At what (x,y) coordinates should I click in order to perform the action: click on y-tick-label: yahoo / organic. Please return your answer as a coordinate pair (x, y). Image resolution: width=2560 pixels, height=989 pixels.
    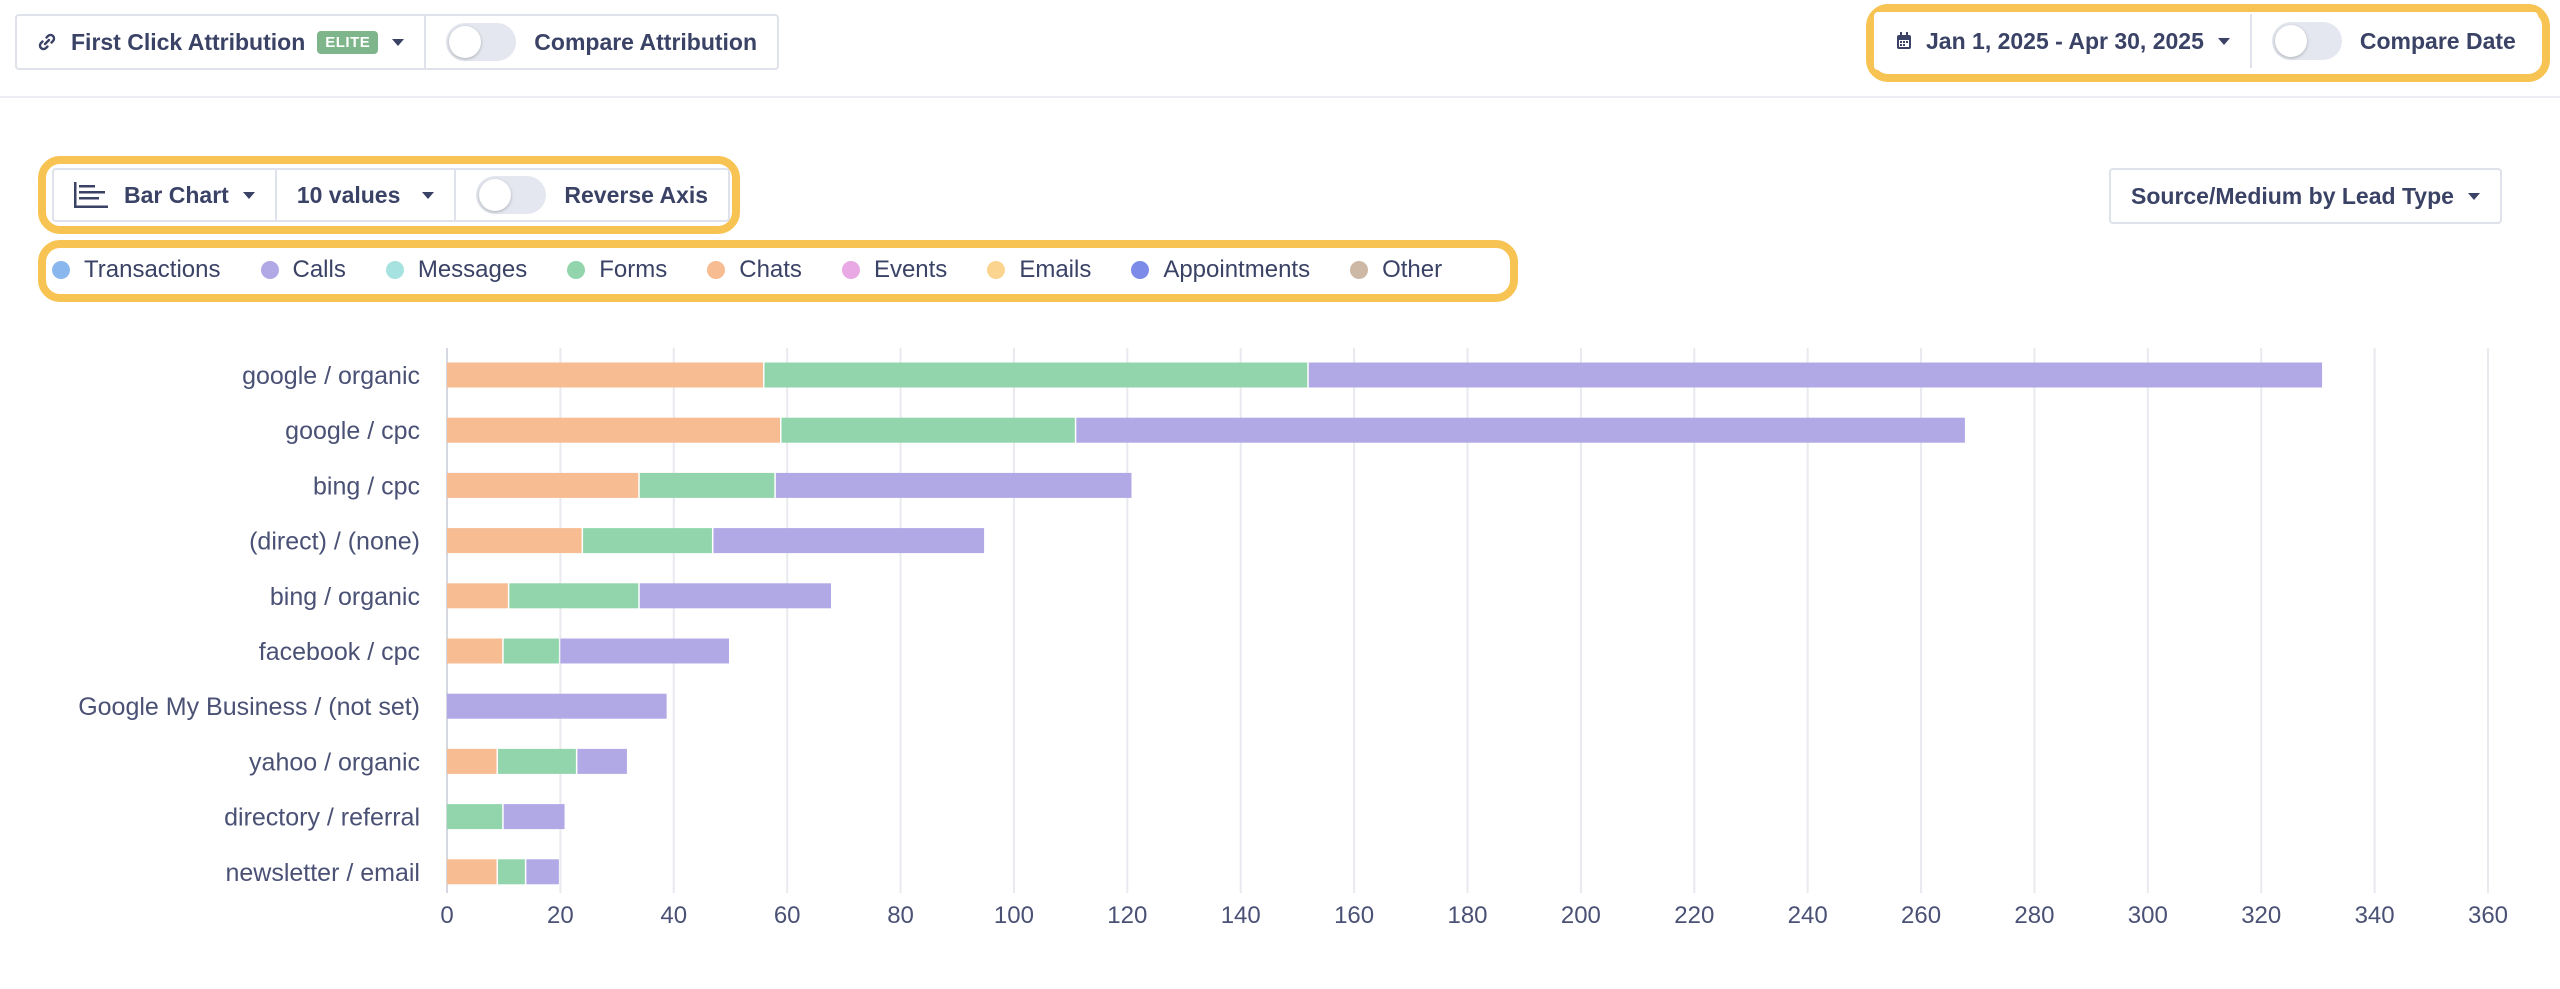
    Looking at the image, I should click on (334, 762).